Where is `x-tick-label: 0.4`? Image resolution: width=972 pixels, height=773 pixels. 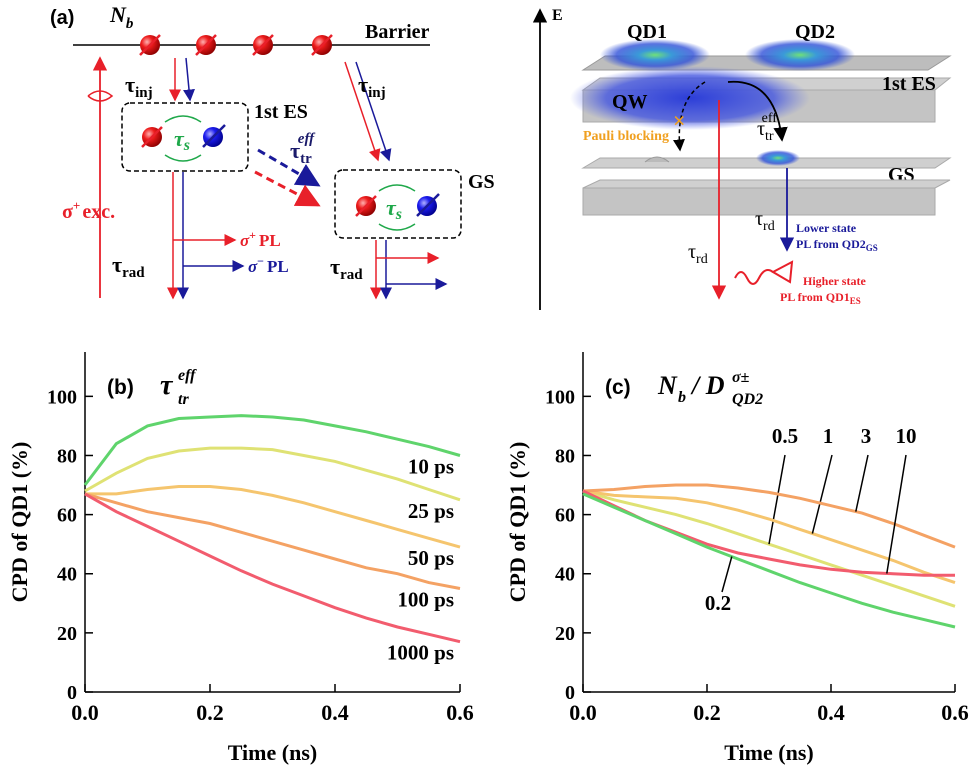 x-tick-label: 0.4 is located at coordinates (831, 712).